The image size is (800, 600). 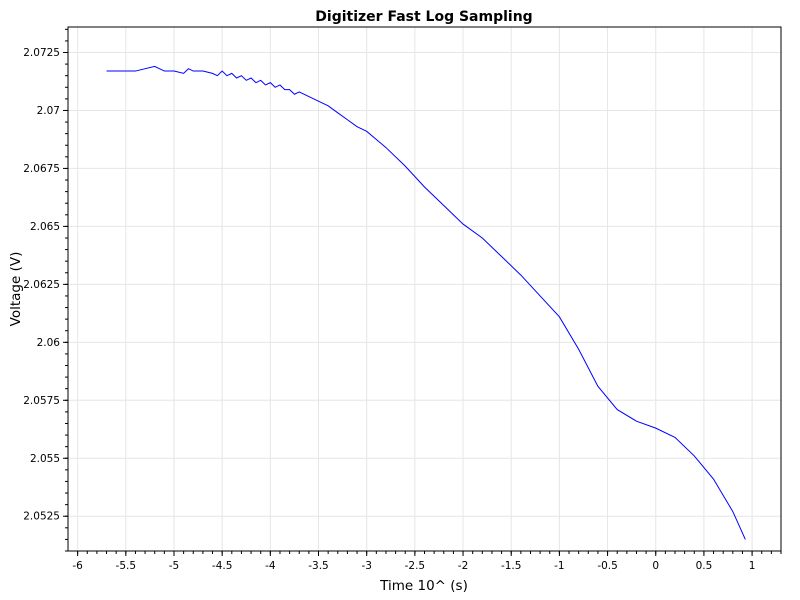 What do you see at coordinates (174, 566) in the screenshot?
I see `x-tick-label: -5` at bounding box center [174, 566].